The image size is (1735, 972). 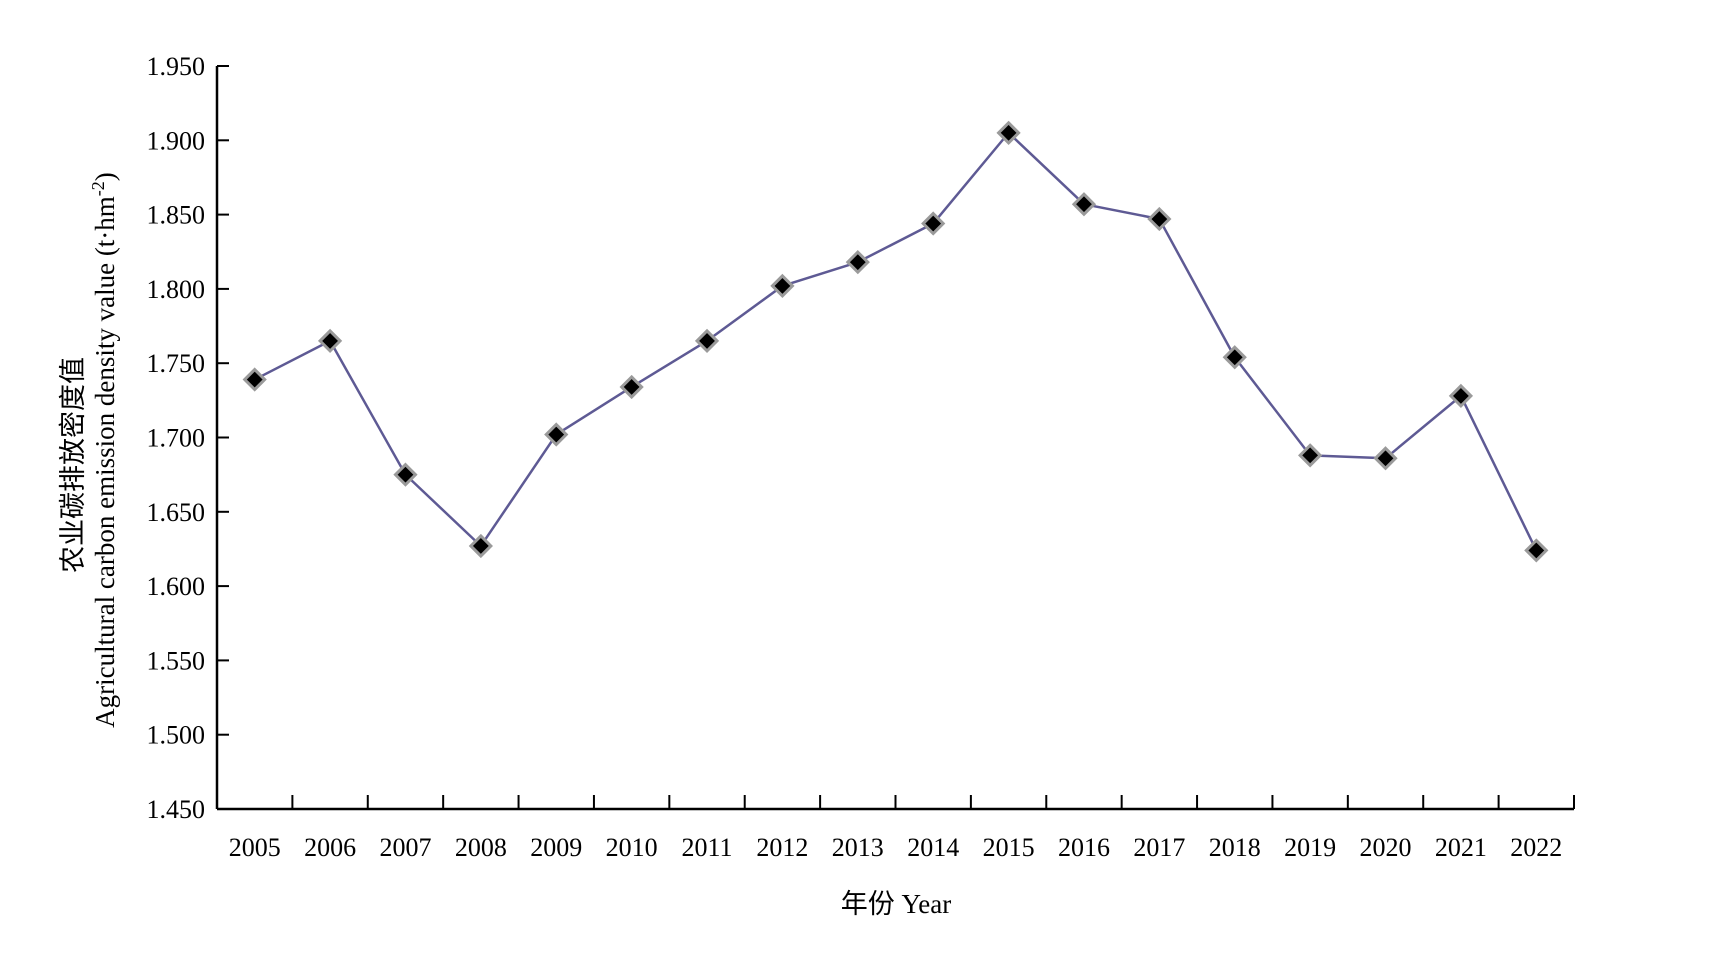 I want to click on data-point-2005, so click(x=254, y=379).